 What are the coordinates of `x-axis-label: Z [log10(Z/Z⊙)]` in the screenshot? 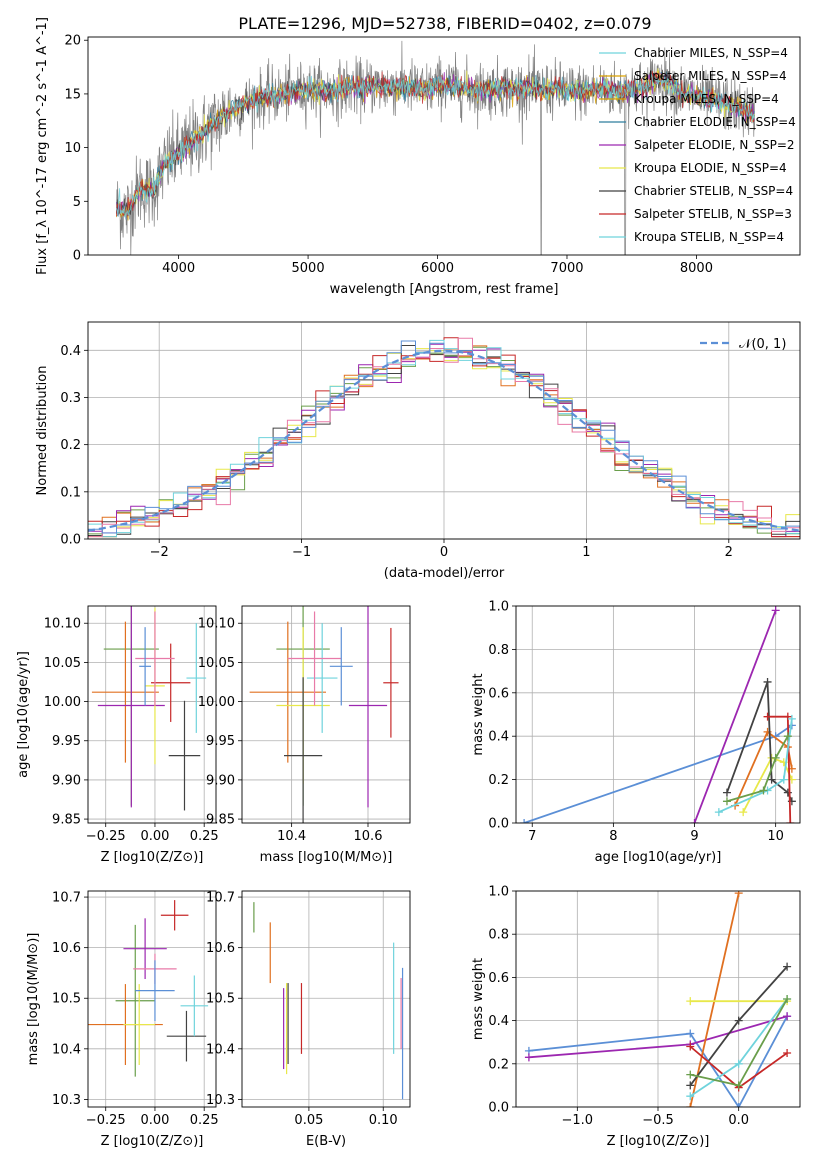 It's located at (152, 857).